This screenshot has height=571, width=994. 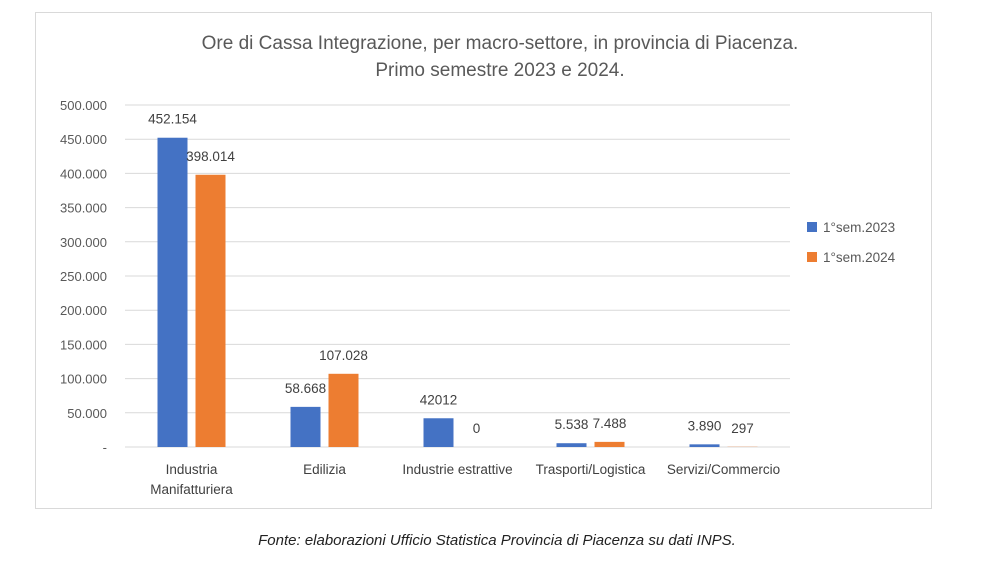 What do you see at coordinates (210, 156) in the screenshot?
I see `data-label: 398.014` at bounding box center [210, 156].